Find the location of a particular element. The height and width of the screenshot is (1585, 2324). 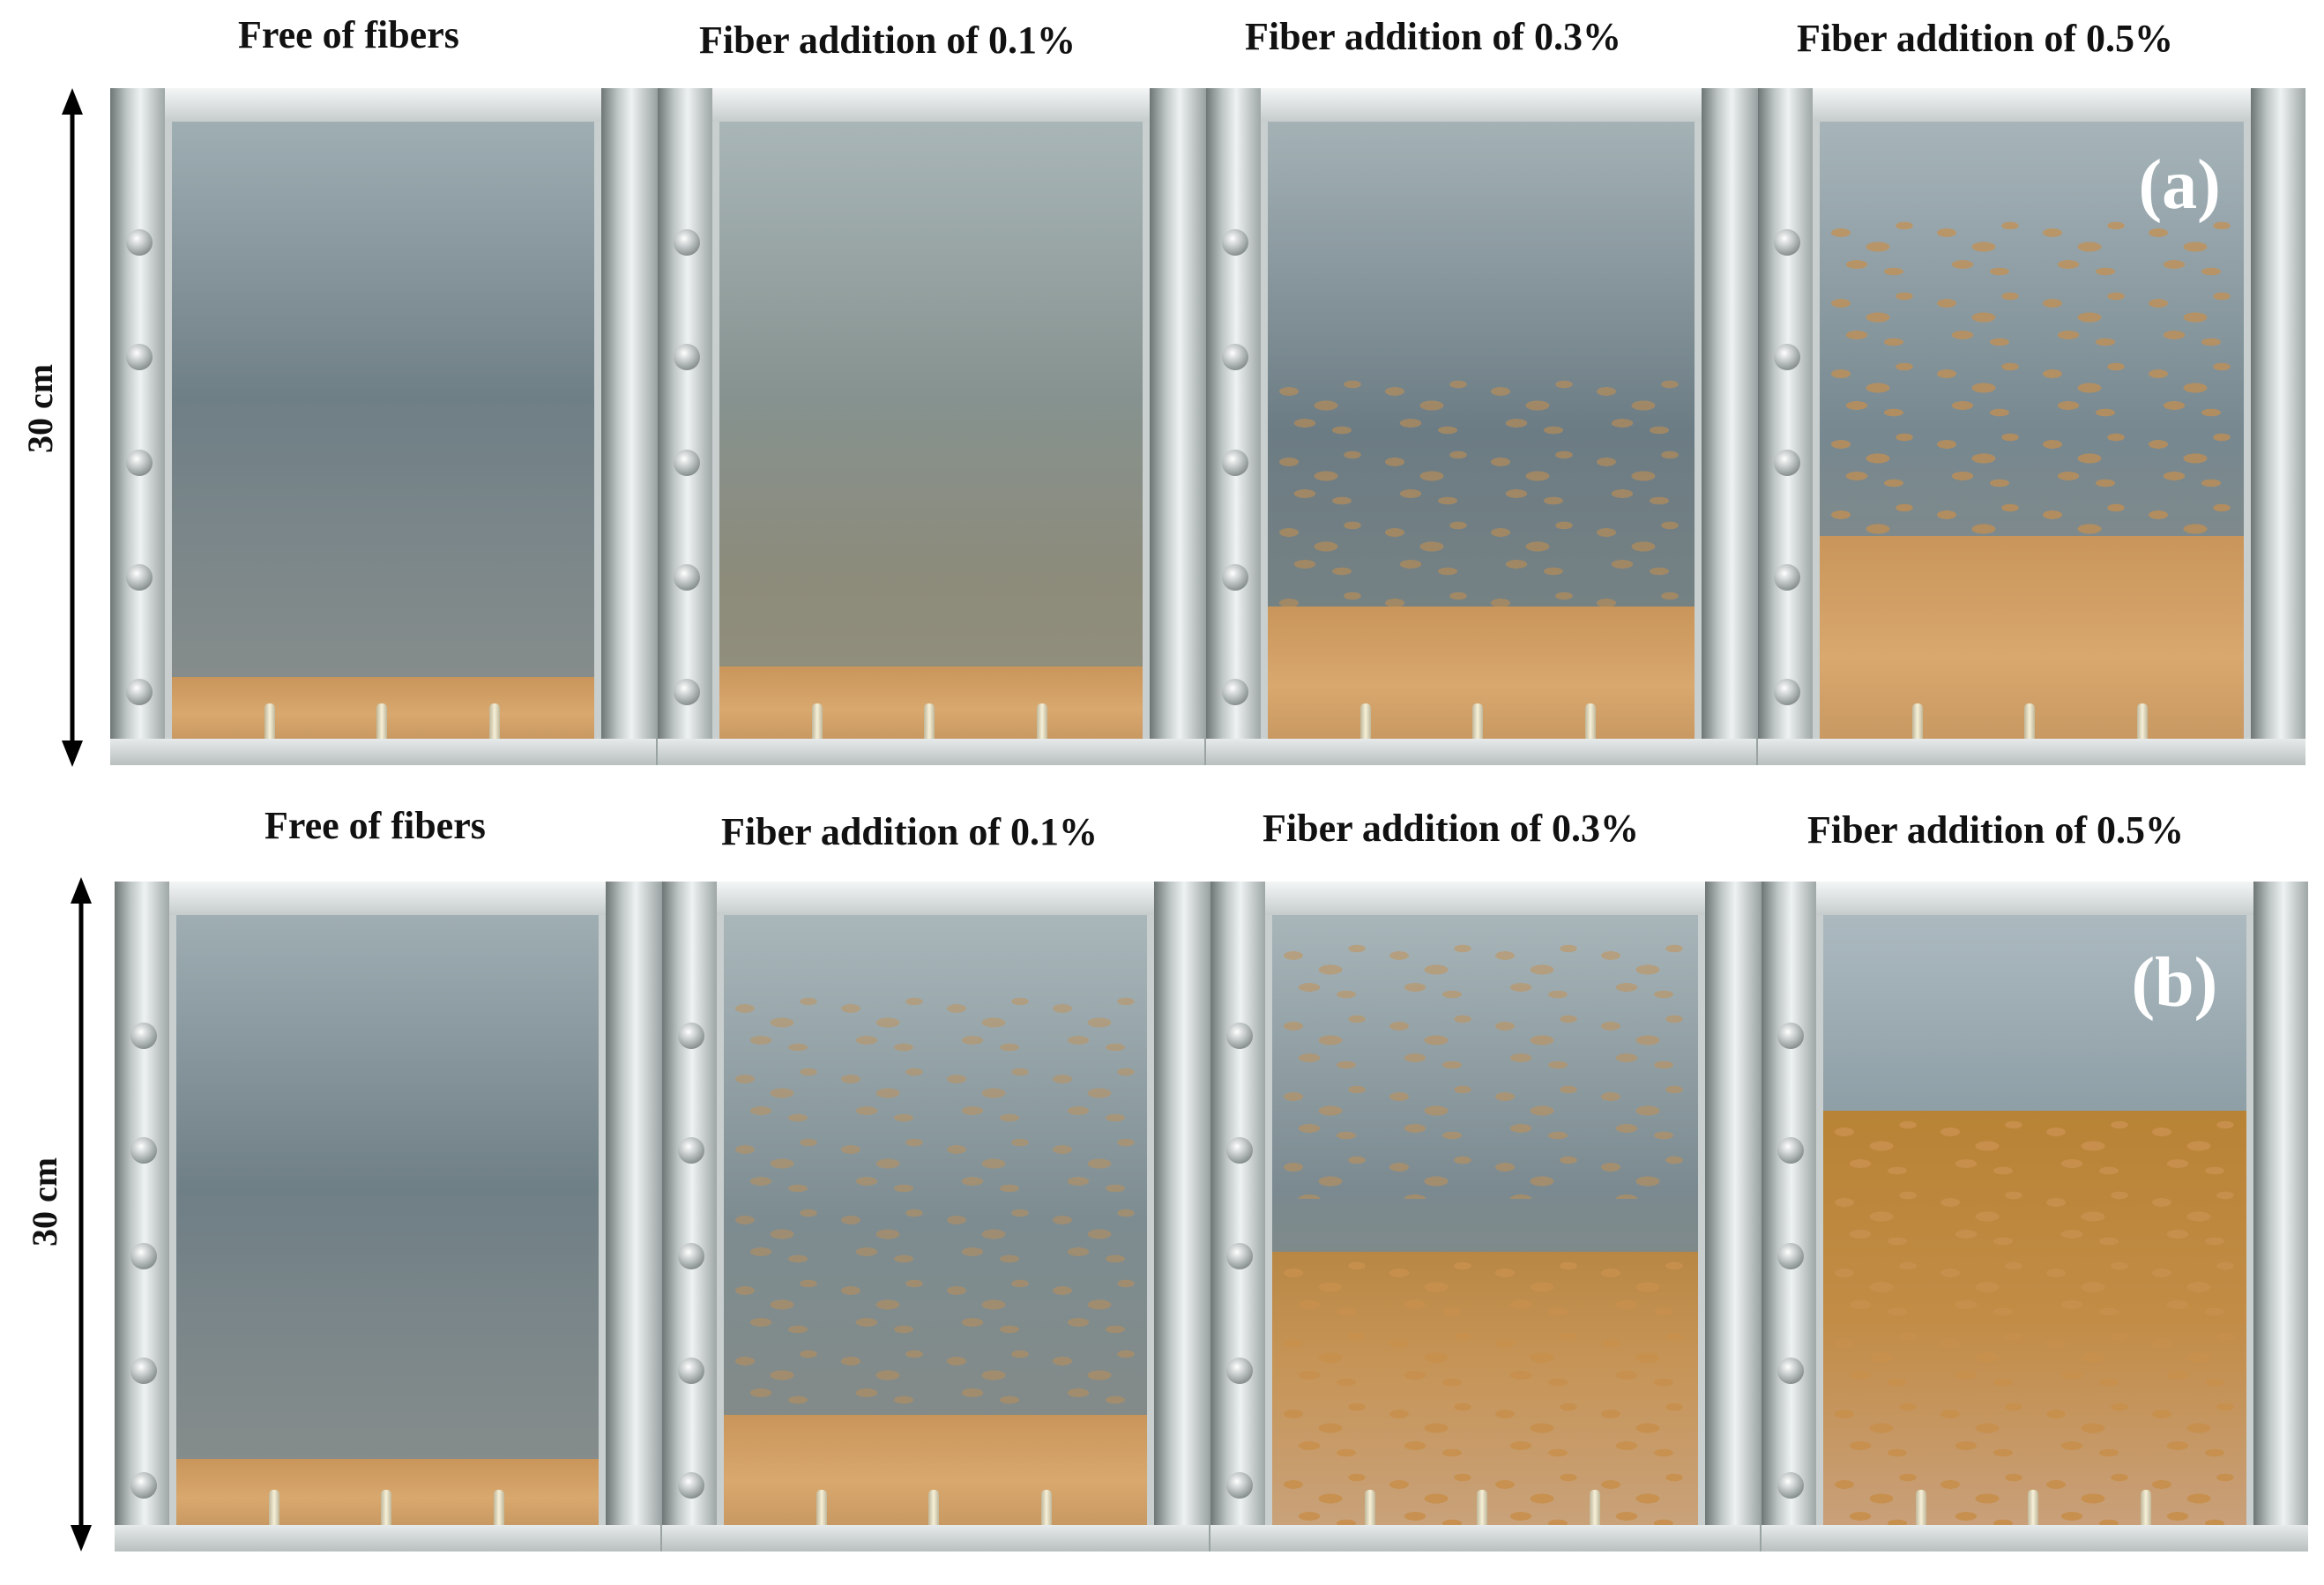

dimension-arrow-a is located at coordinates (72, 427).